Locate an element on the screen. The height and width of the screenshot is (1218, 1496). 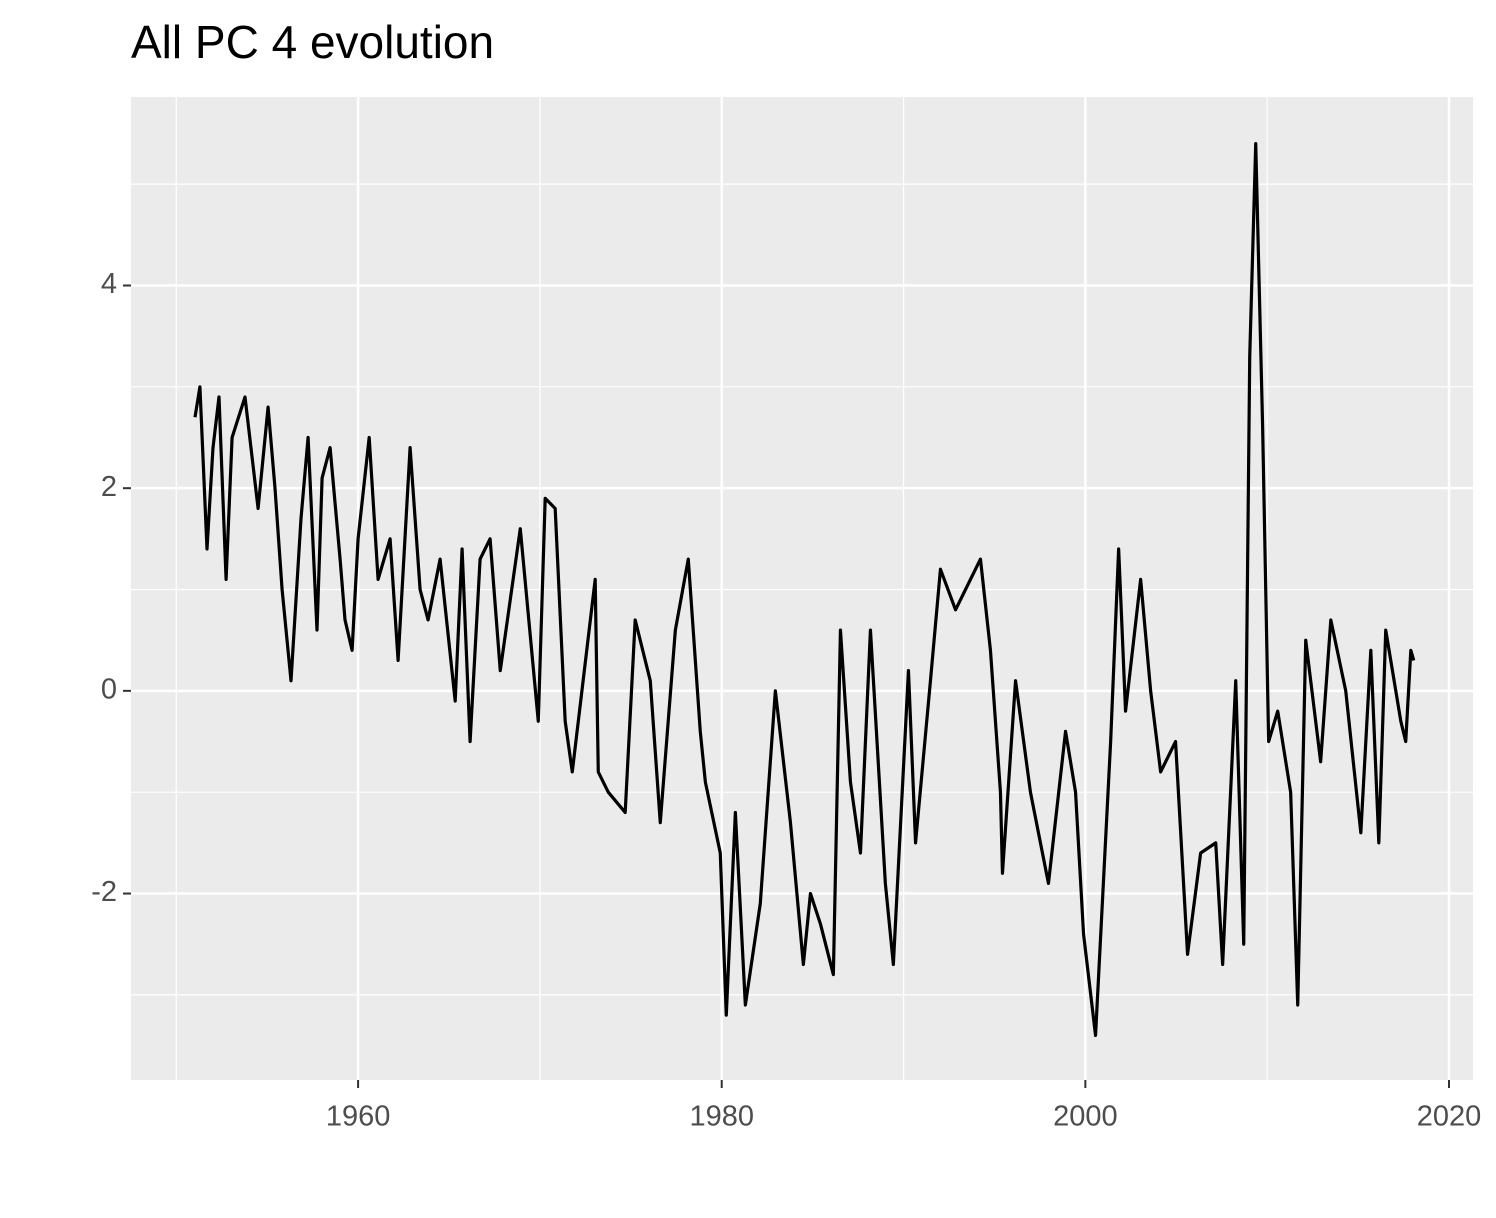
y-tick-label: -2 is located at coordinates (104, 892).